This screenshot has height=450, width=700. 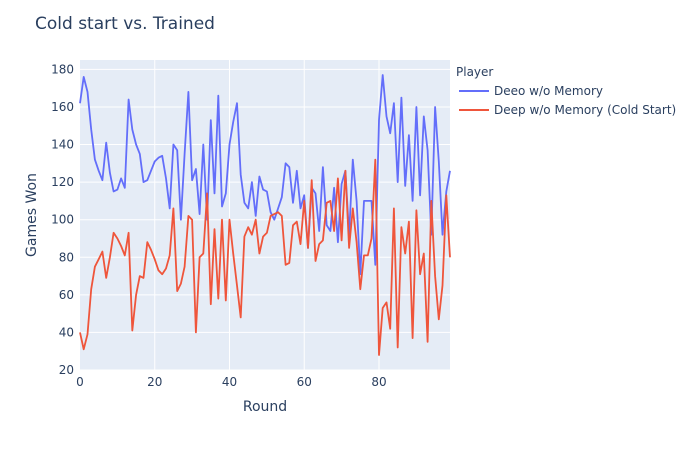 What do you see at coordinates (62, 69) in the screenshot?
I see `y-tick-label: 180` at bounding box center [62, 69].